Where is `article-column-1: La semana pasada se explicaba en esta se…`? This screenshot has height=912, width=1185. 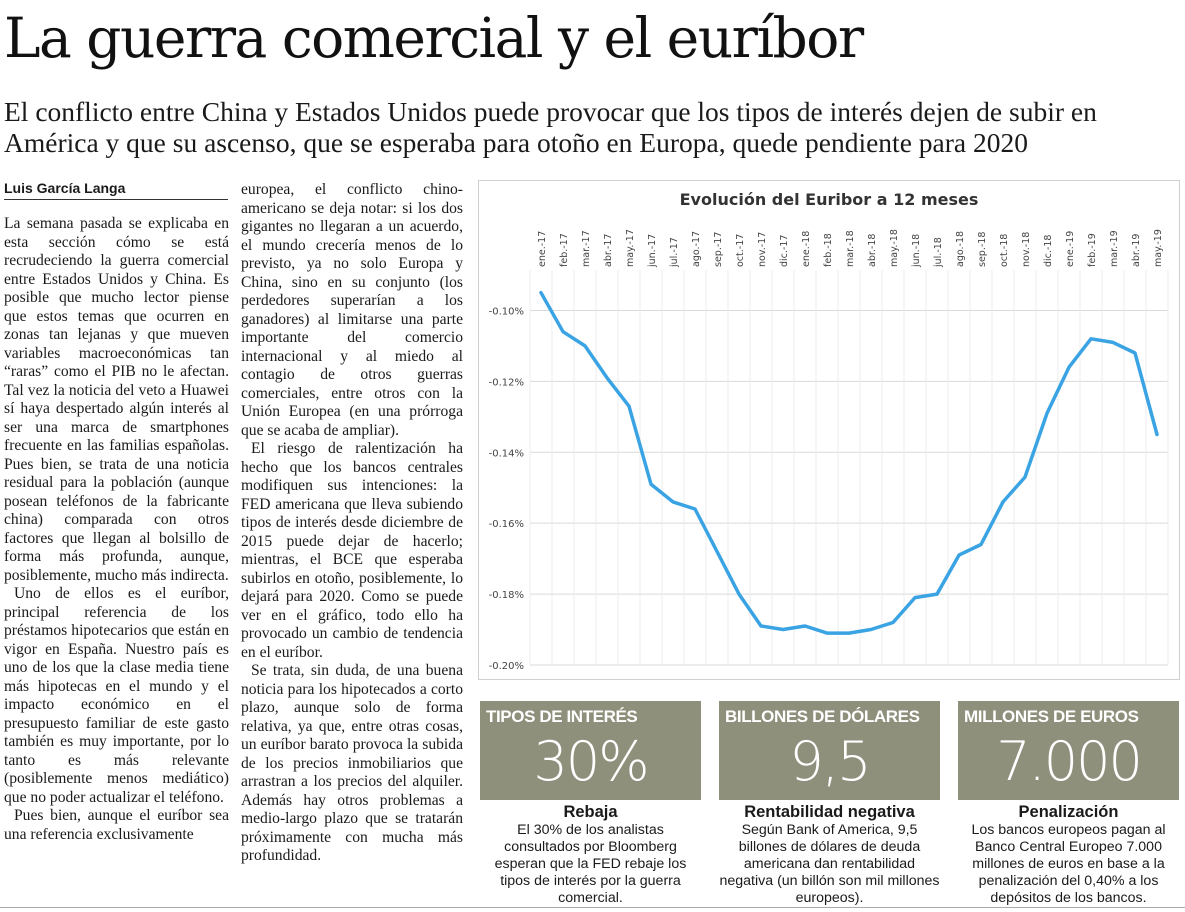 article-column-1: La semana pasada se explicaba en esta se… is located at coordinates (116, 529).